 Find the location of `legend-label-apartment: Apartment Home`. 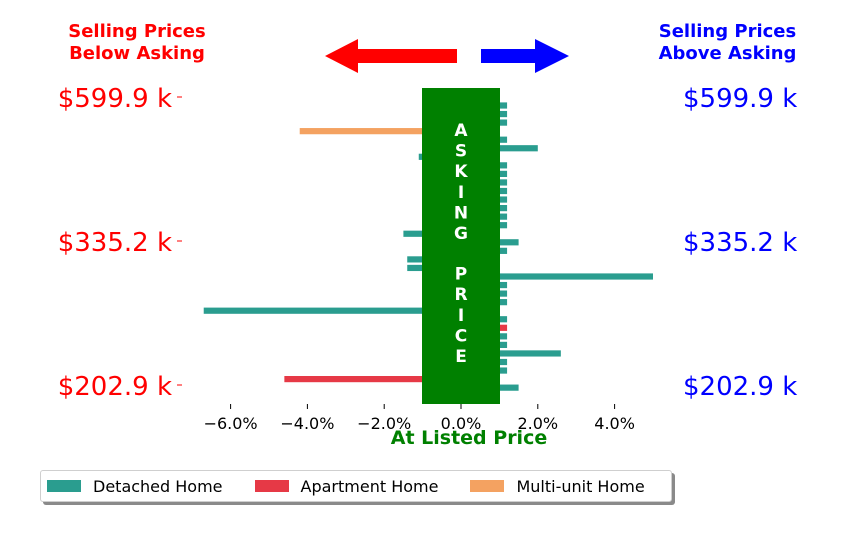

legend-label-apartment: Apartment Home is located at coordinates (369, 486).